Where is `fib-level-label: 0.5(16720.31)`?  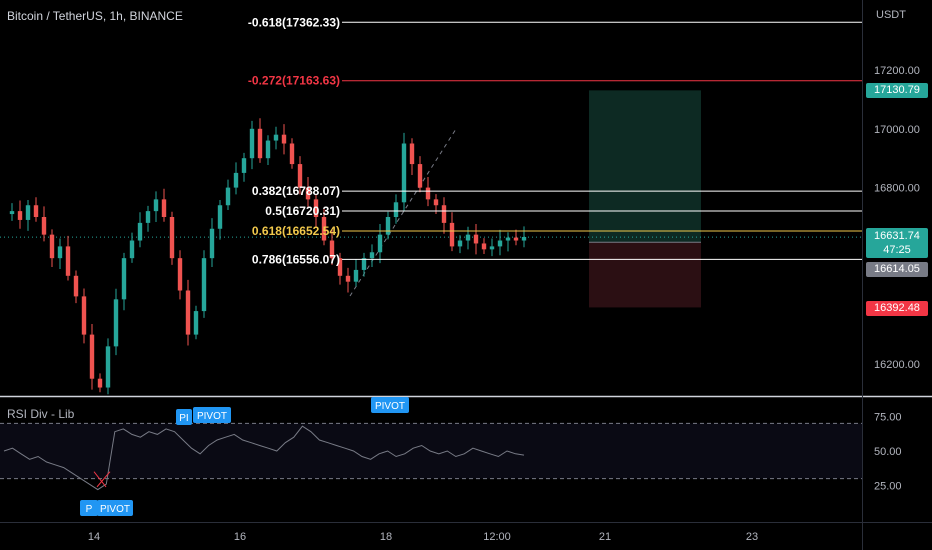 fib-level-label: 0.5(16720.31) is located at coordinates (302, 211).